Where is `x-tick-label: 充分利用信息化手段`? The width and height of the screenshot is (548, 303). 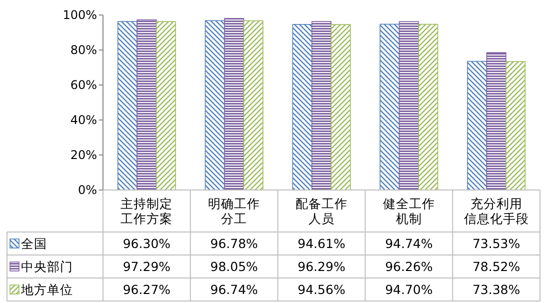 x-tick-label: 充分利用信息化手段 is located at coordinates (496, 211).